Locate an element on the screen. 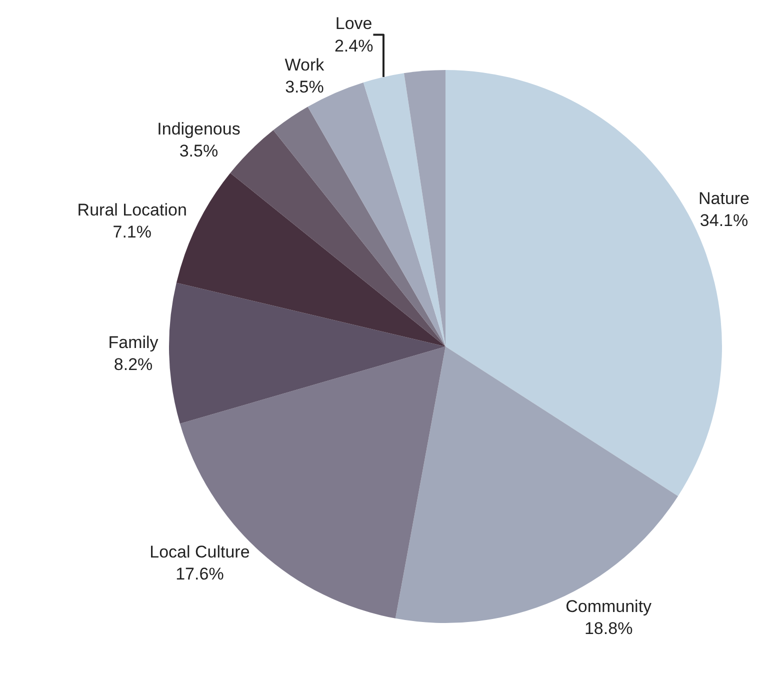  data-label: 17.6% is located at coordinates (200, 574).